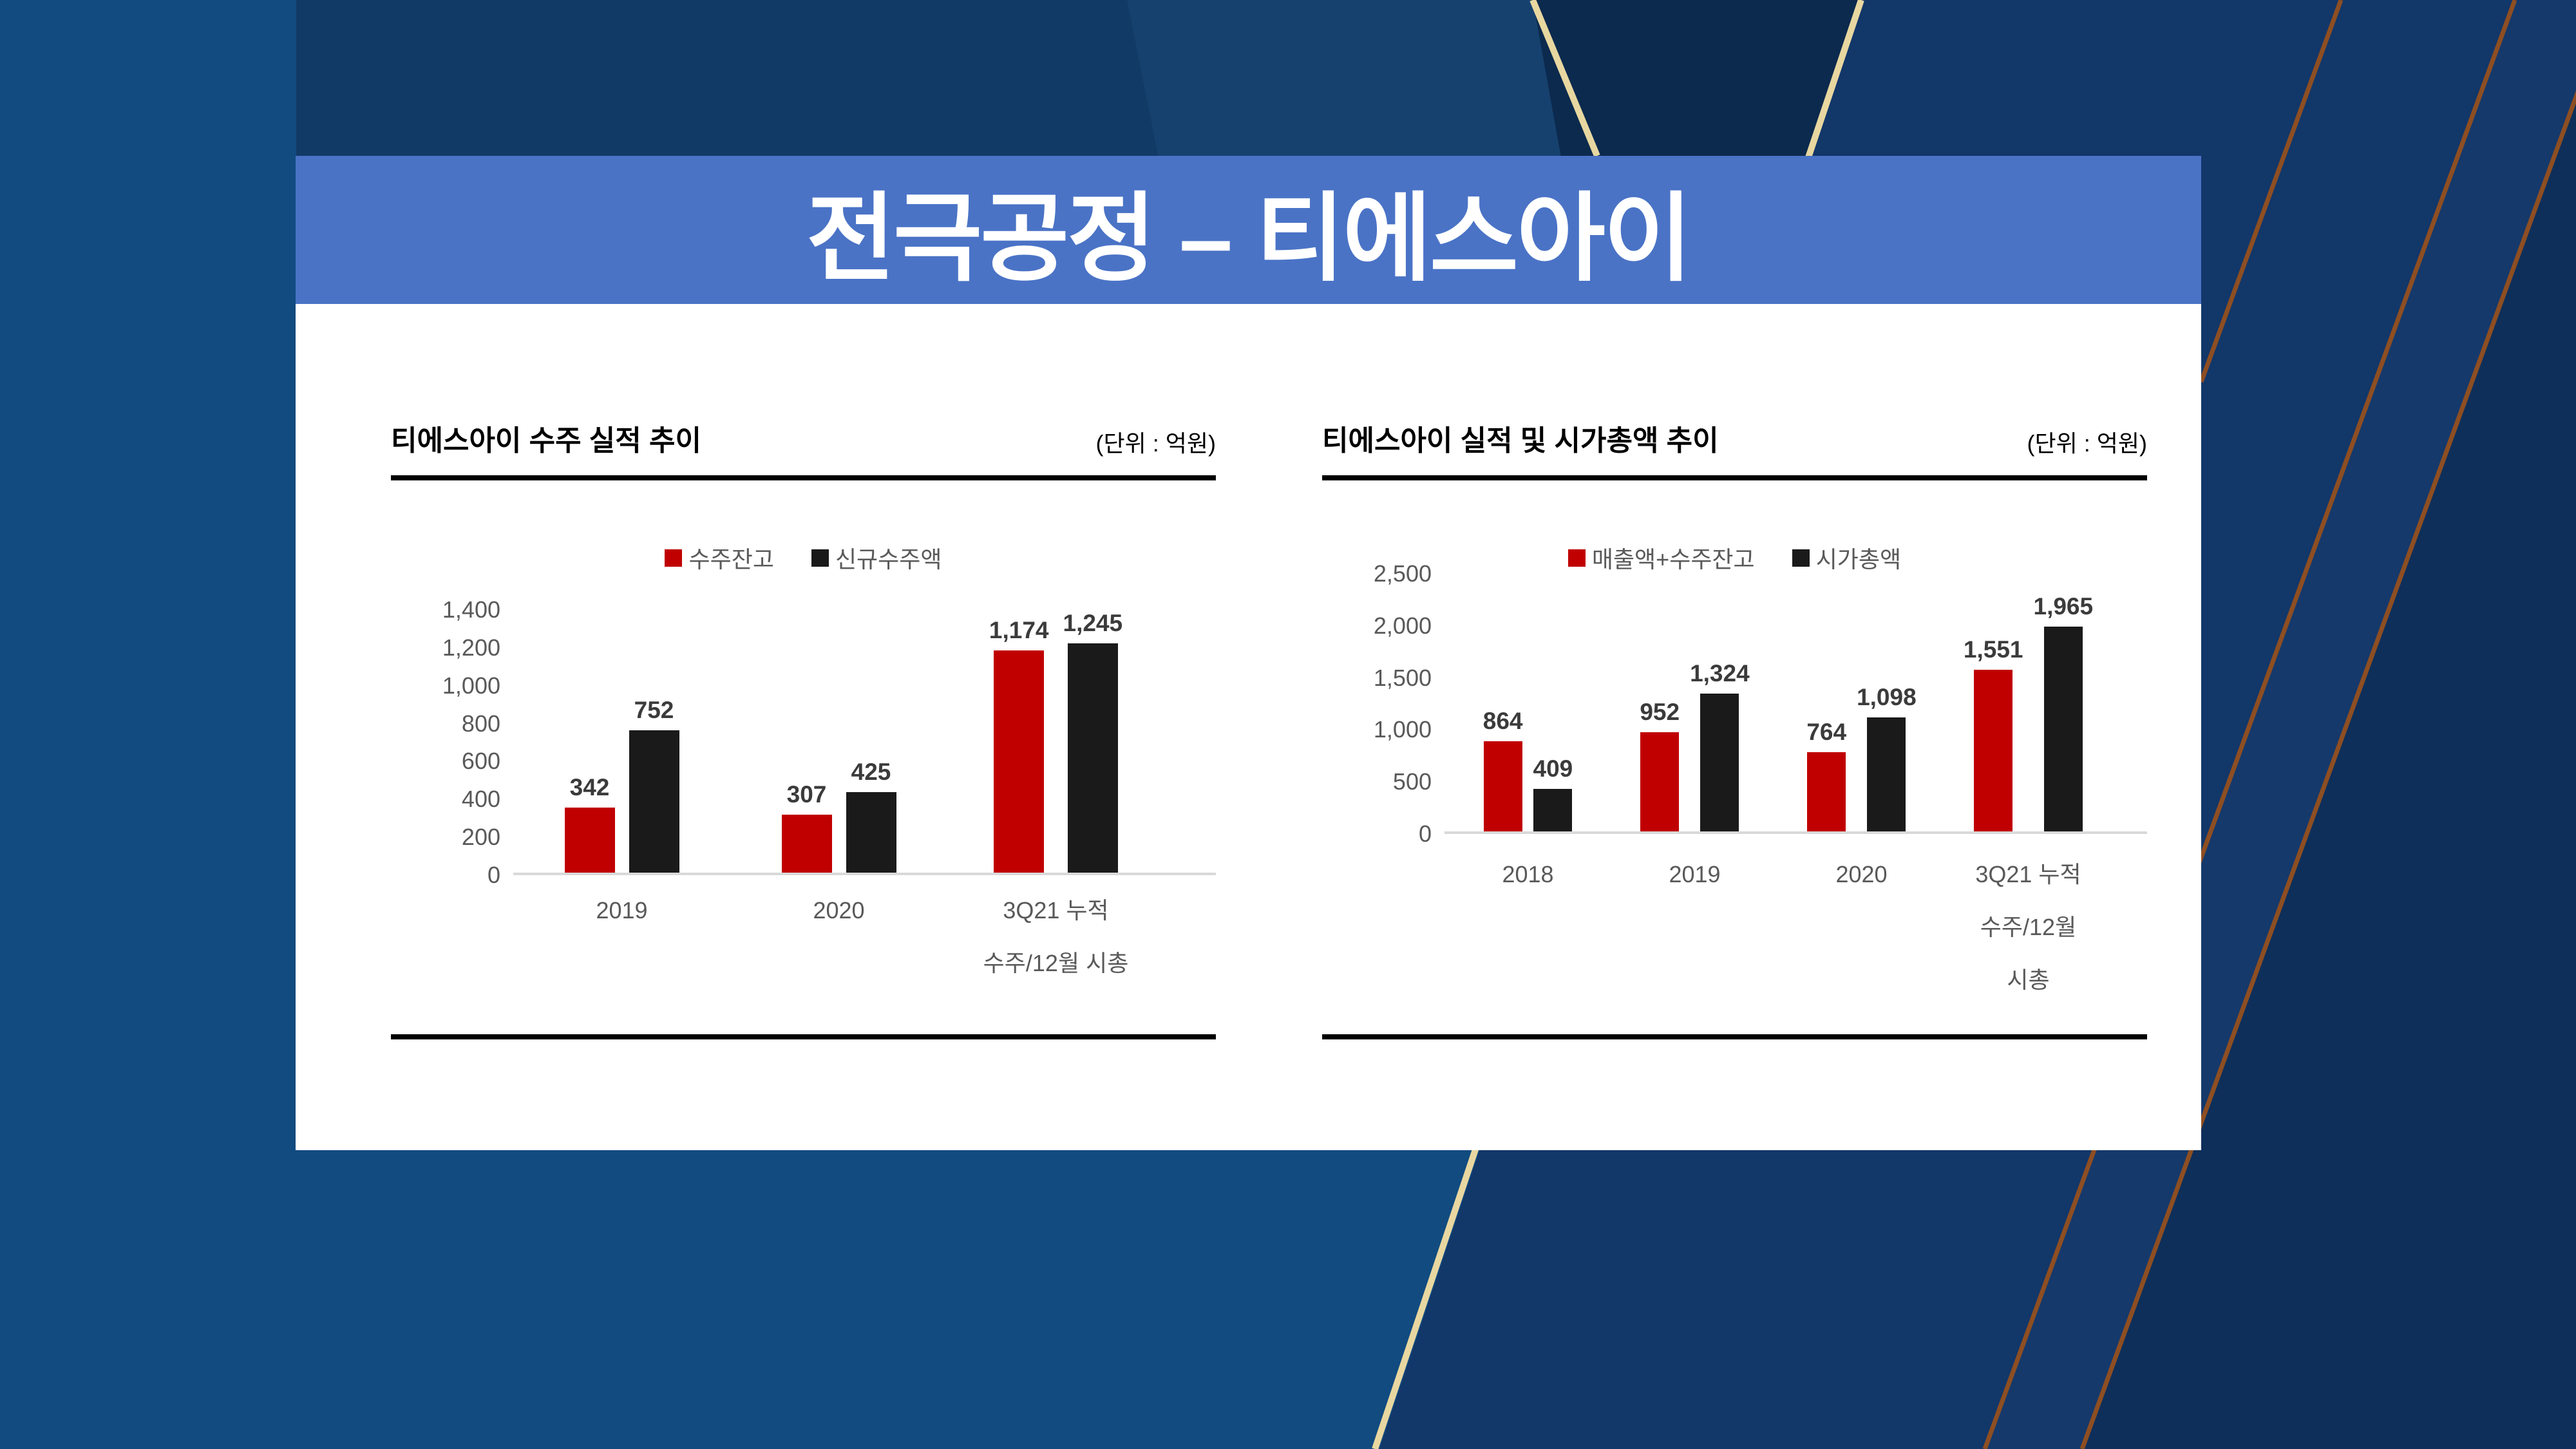 This screenshot has height=1449, width=2576. I want to click on bar-group: 764 1,098, so click(1861, 702).